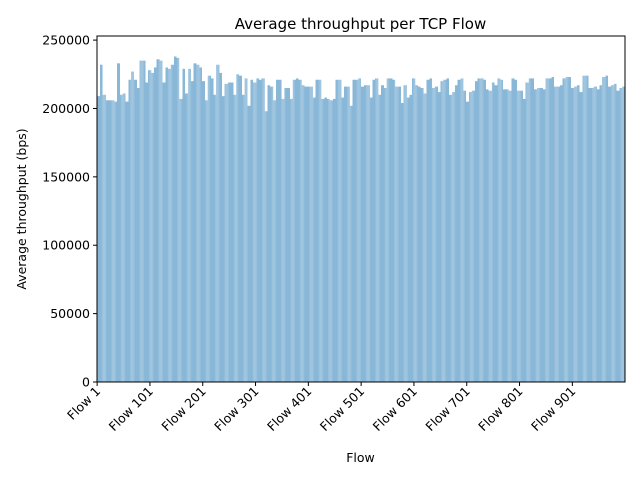 Image resolution: width=640 pixels, height=480 pixels. I want to click on y-tick-label: 150000, so click(66, 176).